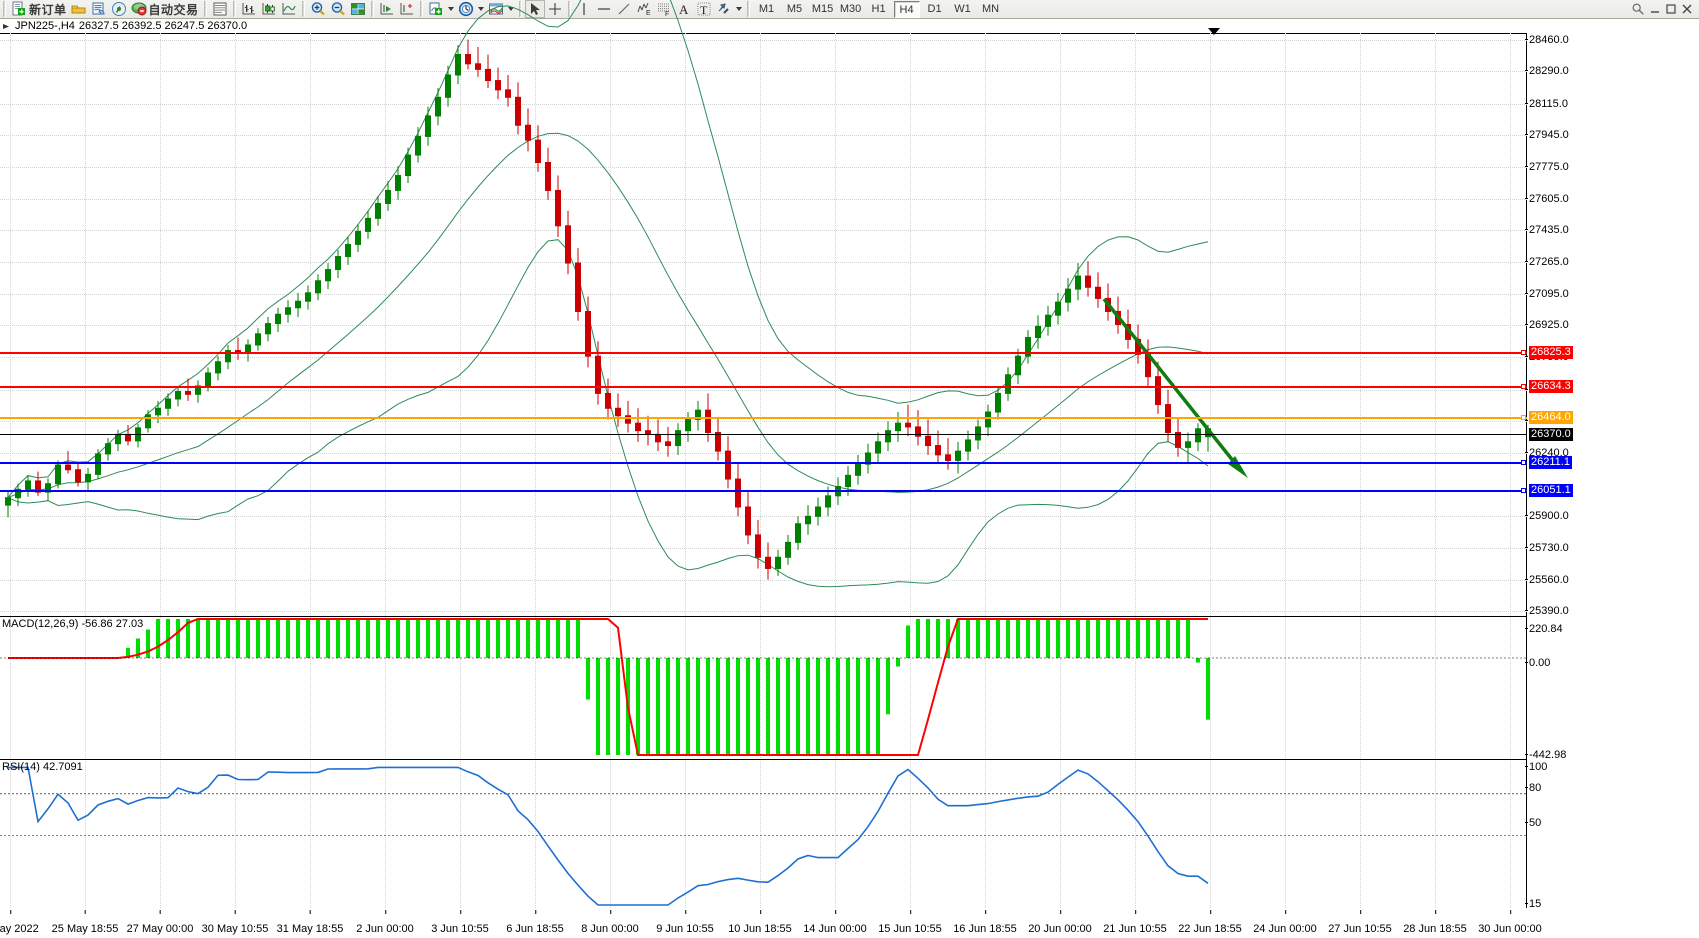  Describe the element at coordinates (501, 9) in the screenshot. I see `indicators-button` at that location.